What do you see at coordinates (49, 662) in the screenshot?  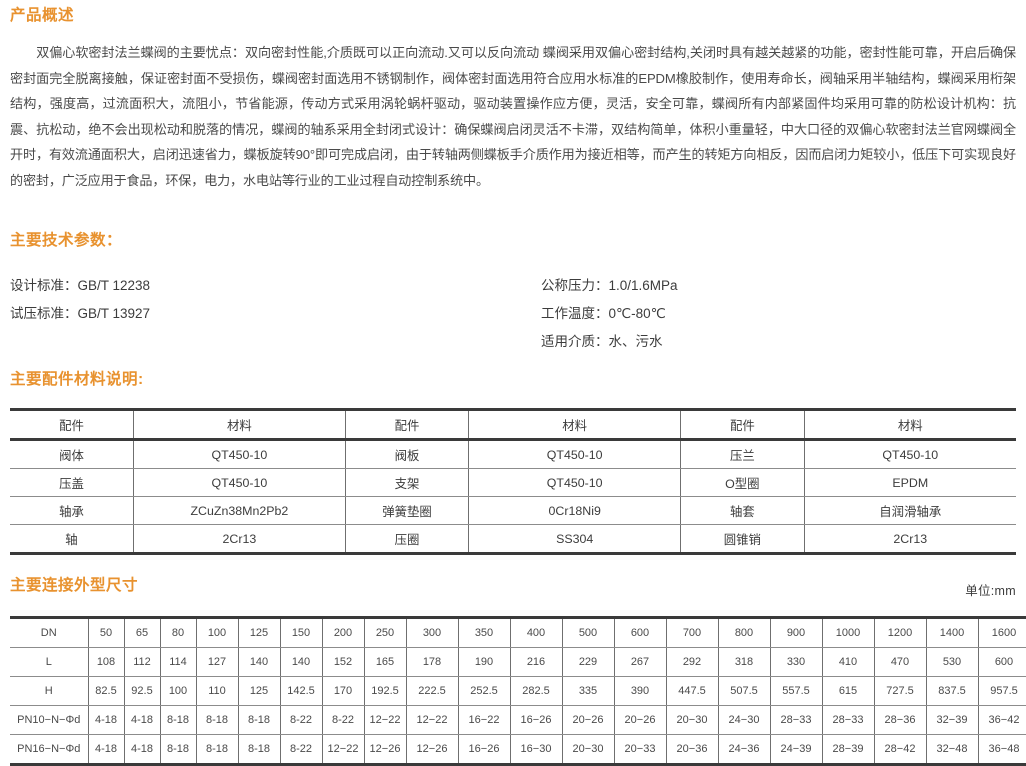 I see `dimensions-row-label: L` at bounding box center [49, 662].